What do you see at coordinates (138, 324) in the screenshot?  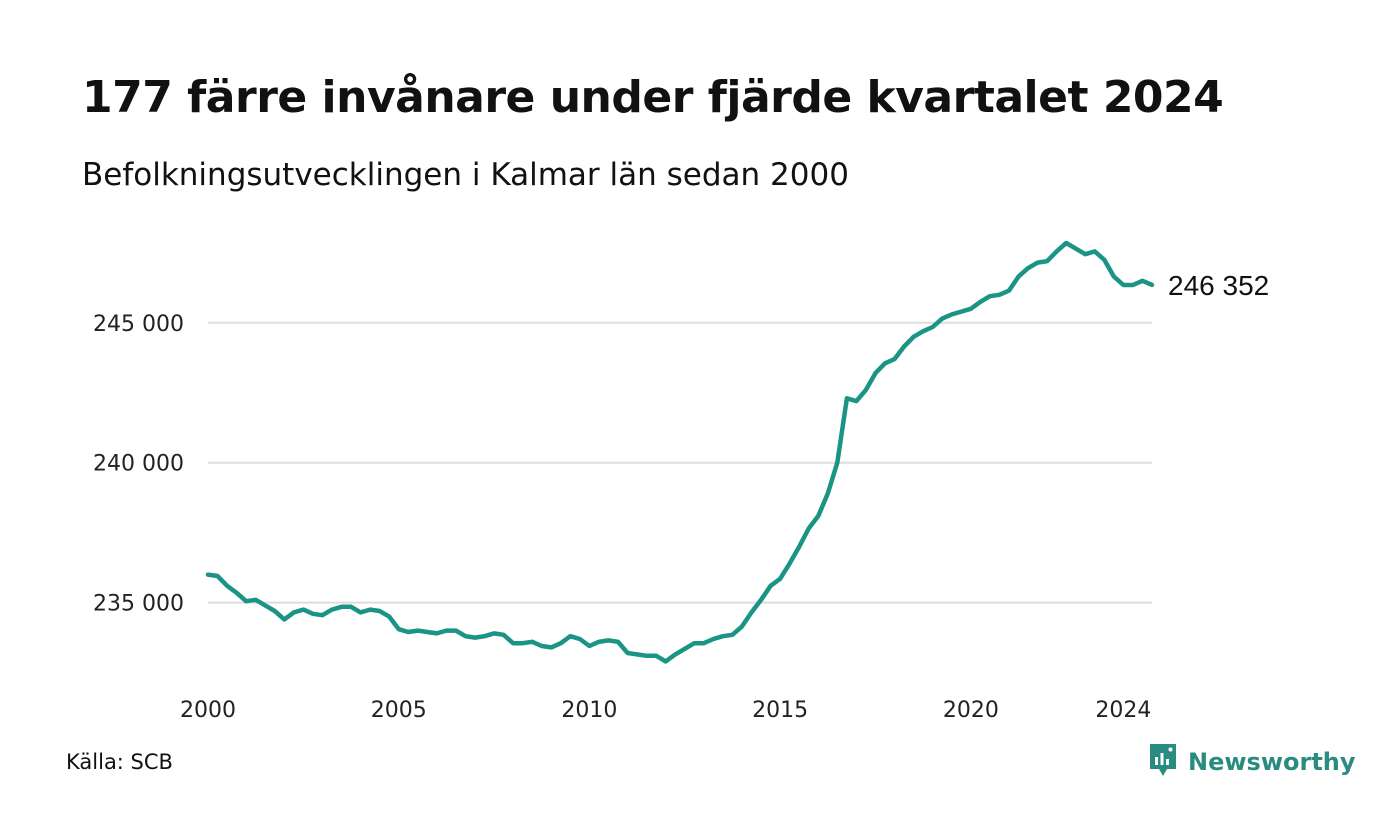 I see `y-tick-label: 245 000` at bounding box center [138, 324].